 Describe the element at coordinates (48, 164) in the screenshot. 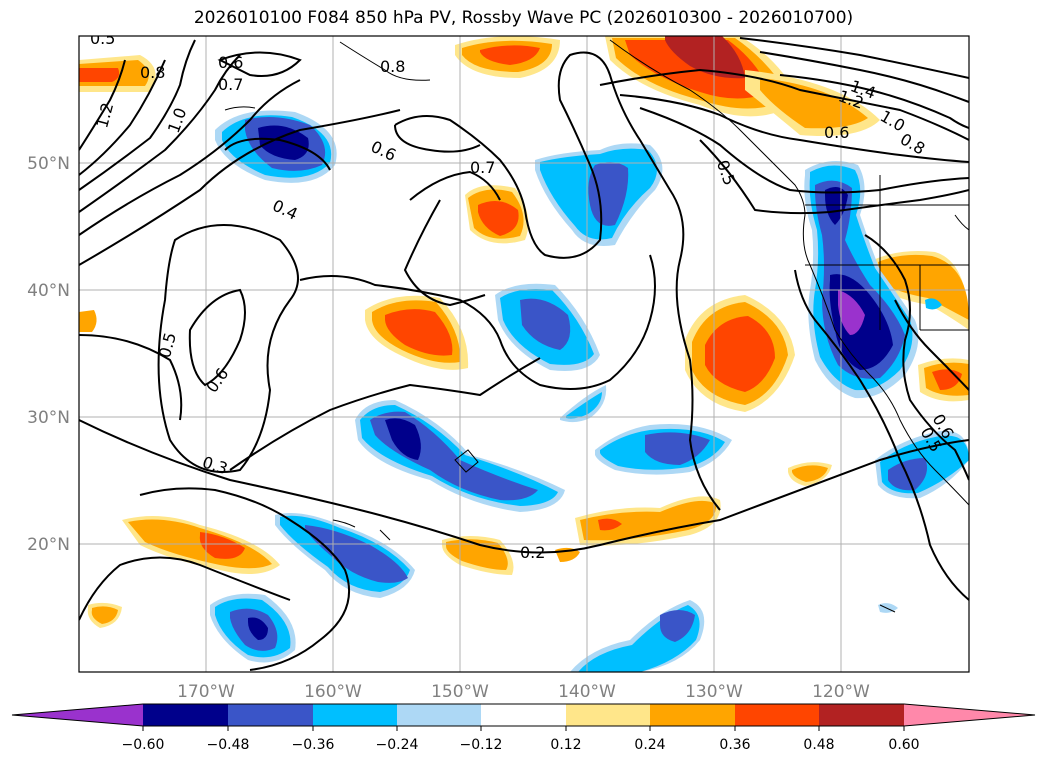

I see `lat-label-50n: 50°N` at that location.